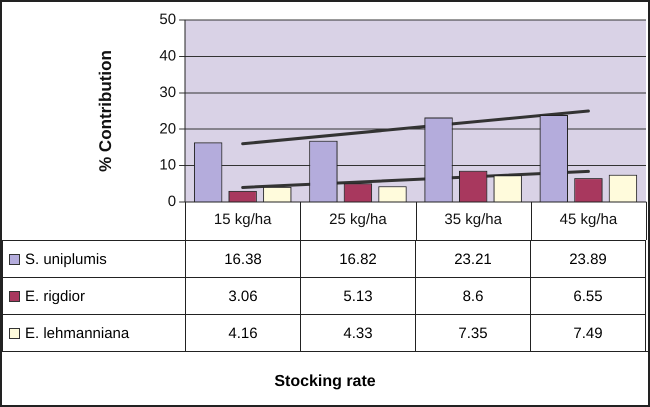 Image resolution: width=650 pixels, height=407 pixels. Describe the element at coordinates (167, 56) in the screenshot. I see `y-tick-label: 40` at that location.